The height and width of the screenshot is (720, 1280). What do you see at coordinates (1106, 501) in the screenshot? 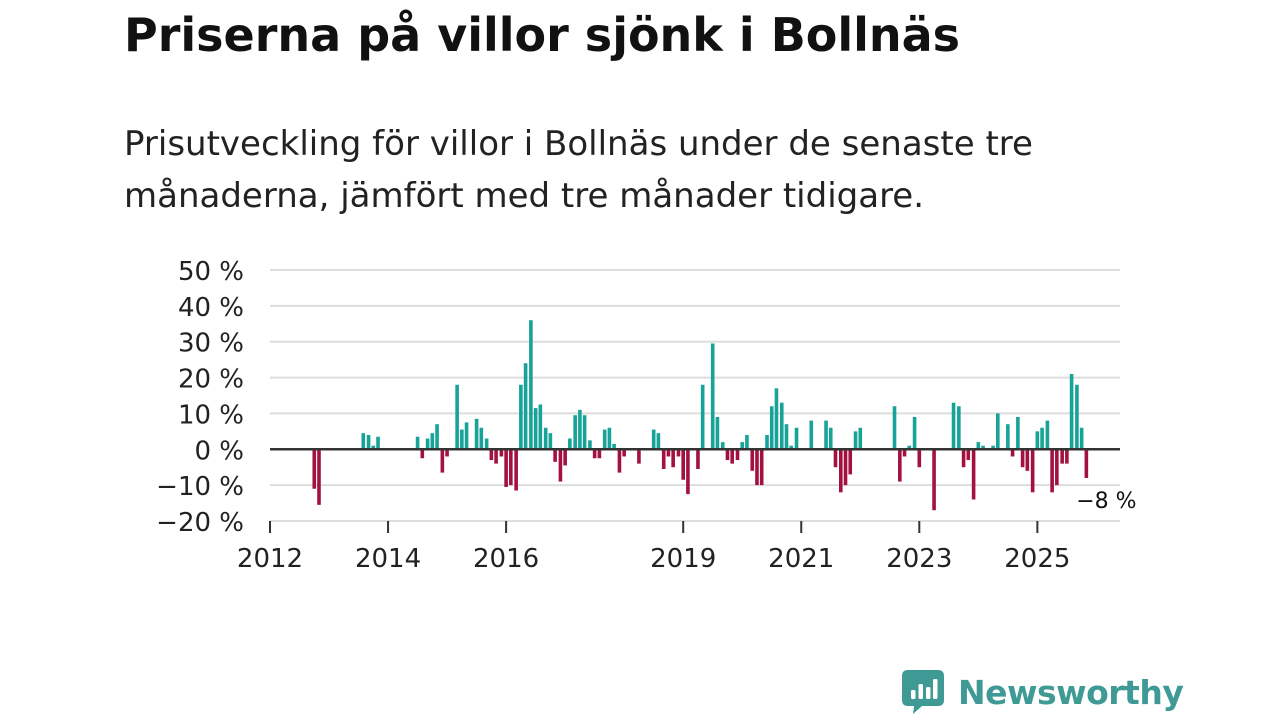
I see `last-value-annotation: −8 %` at bounding box center [1106, 501].